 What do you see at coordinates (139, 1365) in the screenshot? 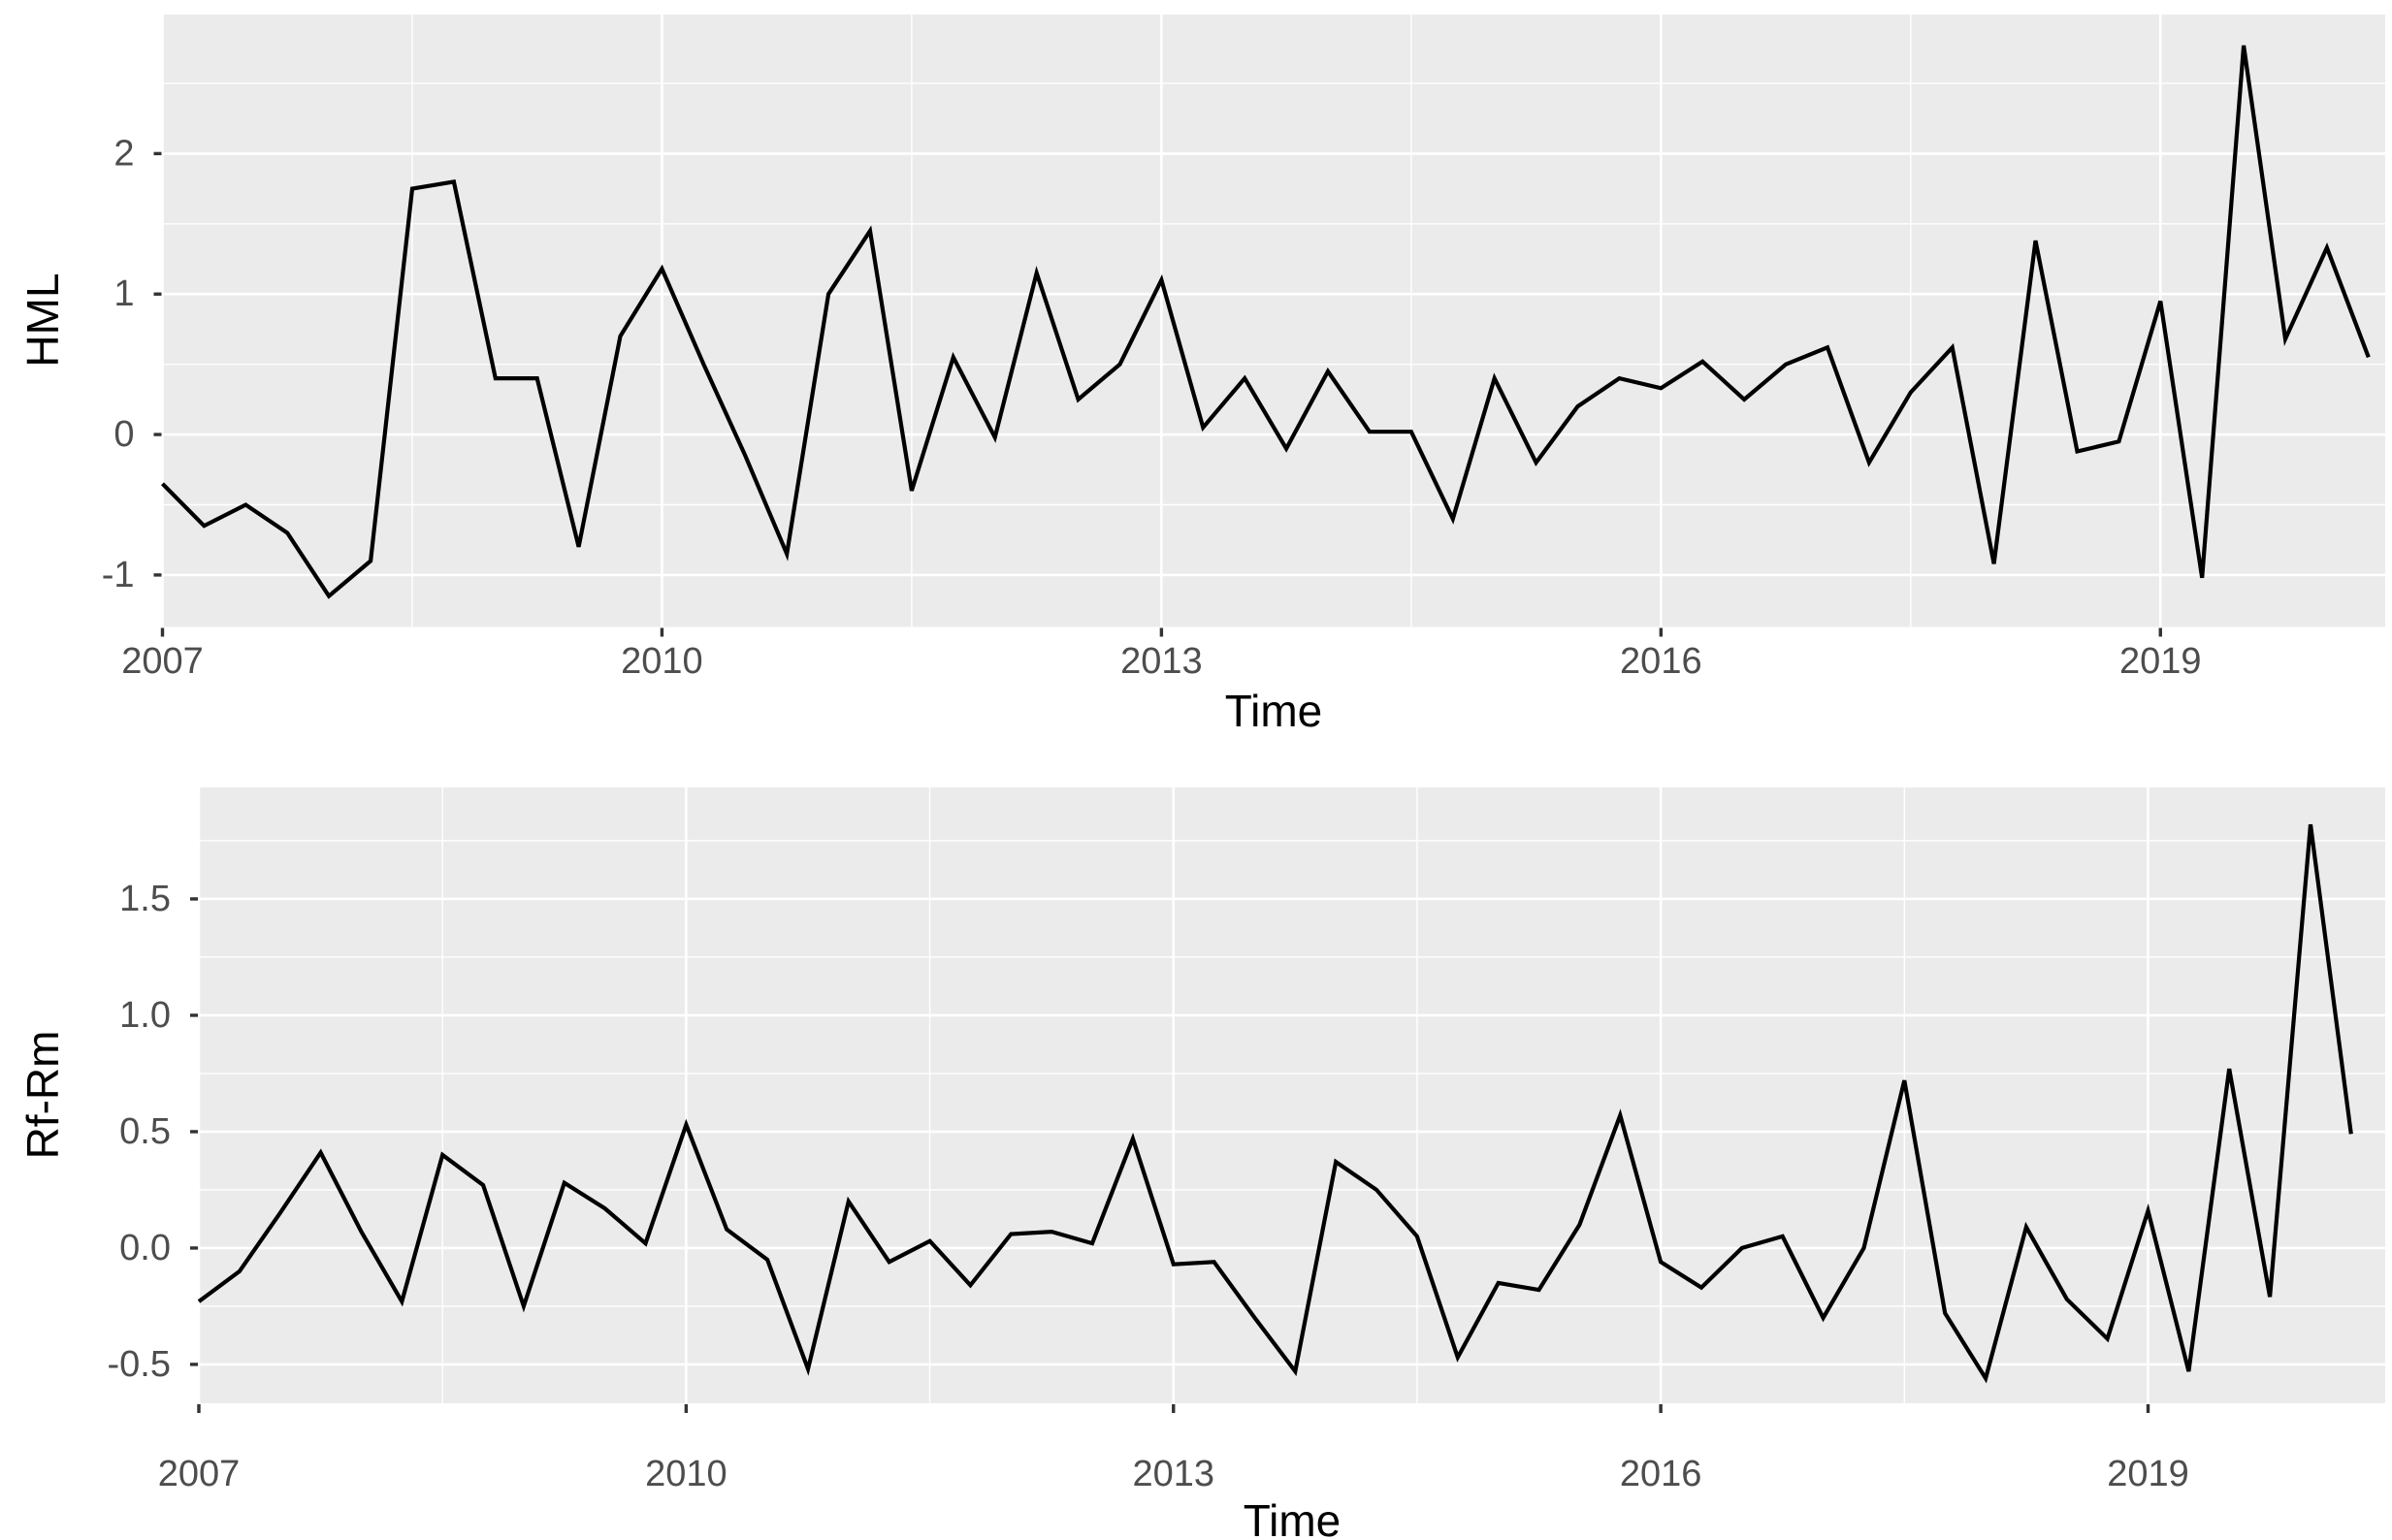
I see `y-tick-label: -0.5` at bounding box center [139, 1365].